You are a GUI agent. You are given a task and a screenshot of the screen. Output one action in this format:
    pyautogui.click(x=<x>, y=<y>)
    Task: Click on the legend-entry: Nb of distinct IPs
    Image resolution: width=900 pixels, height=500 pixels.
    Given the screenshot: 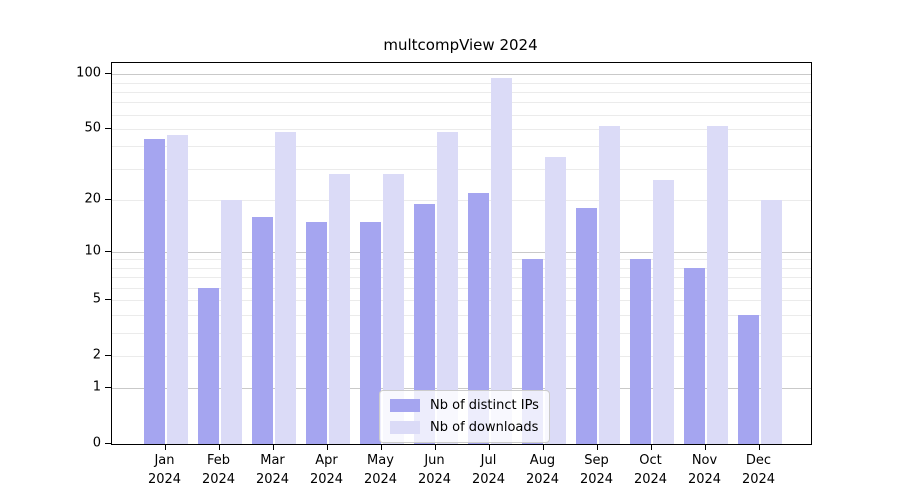 What is the action you would take?
    pyautogui.click(x=464, y=405)
    